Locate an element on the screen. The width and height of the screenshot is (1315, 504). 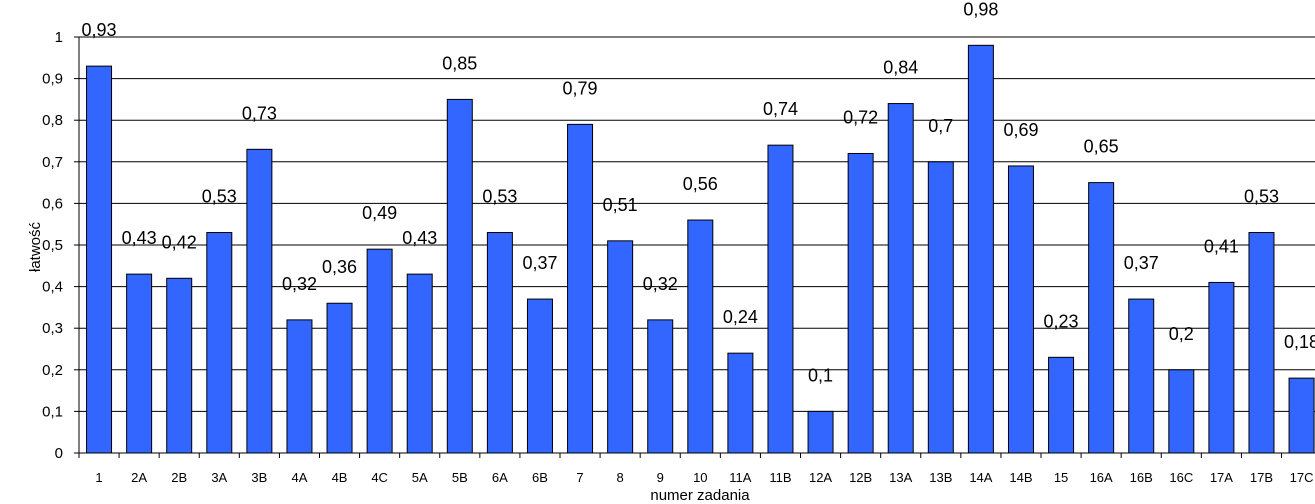
y-tick-label: 0,8 is located at coordinates (52, 120).